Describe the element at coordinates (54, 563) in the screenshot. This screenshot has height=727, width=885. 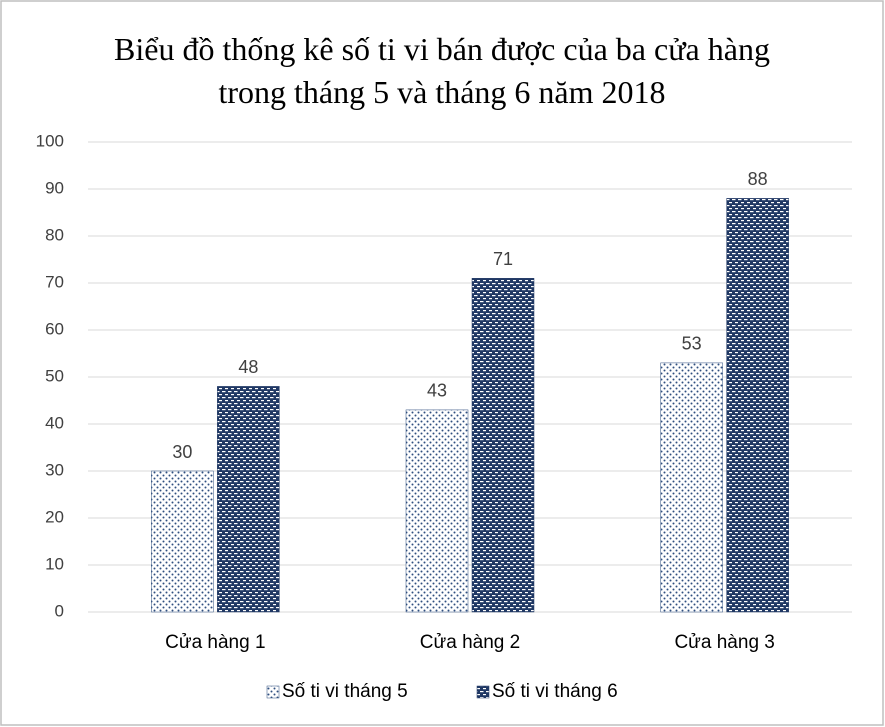
I see `y-tick-label: 10` at that location.